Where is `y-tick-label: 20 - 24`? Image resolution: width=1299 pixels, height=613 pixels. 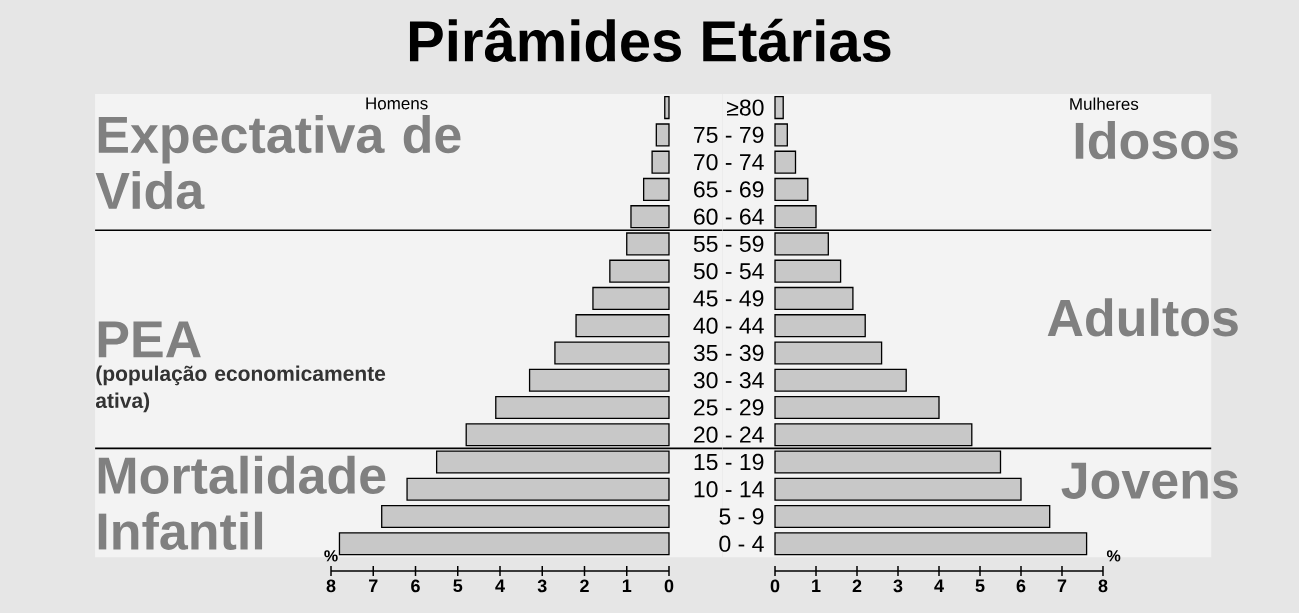 y-tick-label: 20 - 24 is located at coordinates (729, 434).